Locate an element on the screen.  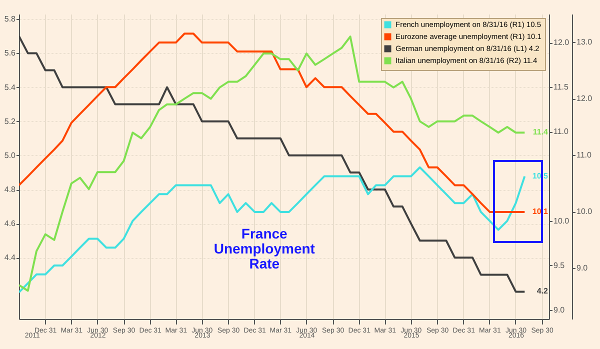
data-label: 4.2 is located at coordinates (542, 291).